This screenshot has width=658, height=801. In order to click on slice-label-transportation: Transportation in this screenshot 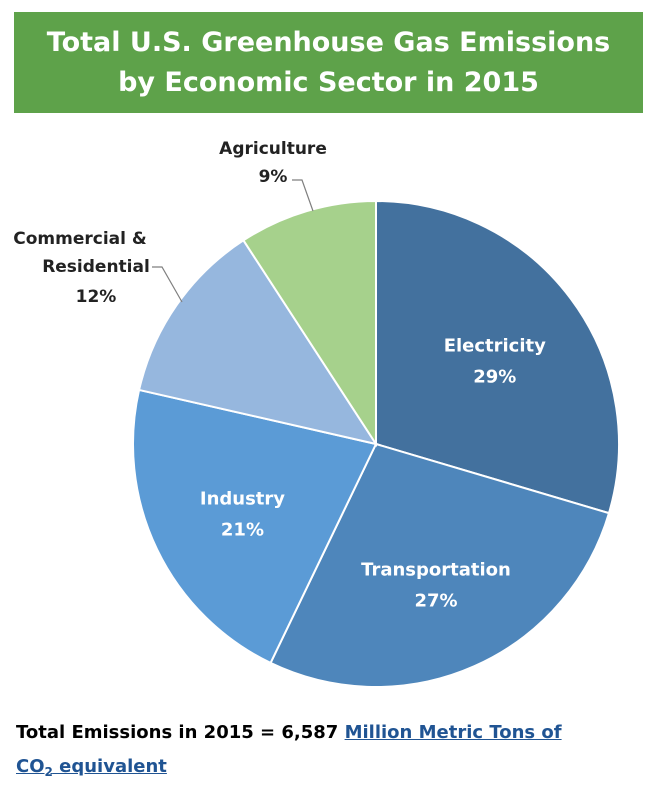, I will do `click(436, 570)`.